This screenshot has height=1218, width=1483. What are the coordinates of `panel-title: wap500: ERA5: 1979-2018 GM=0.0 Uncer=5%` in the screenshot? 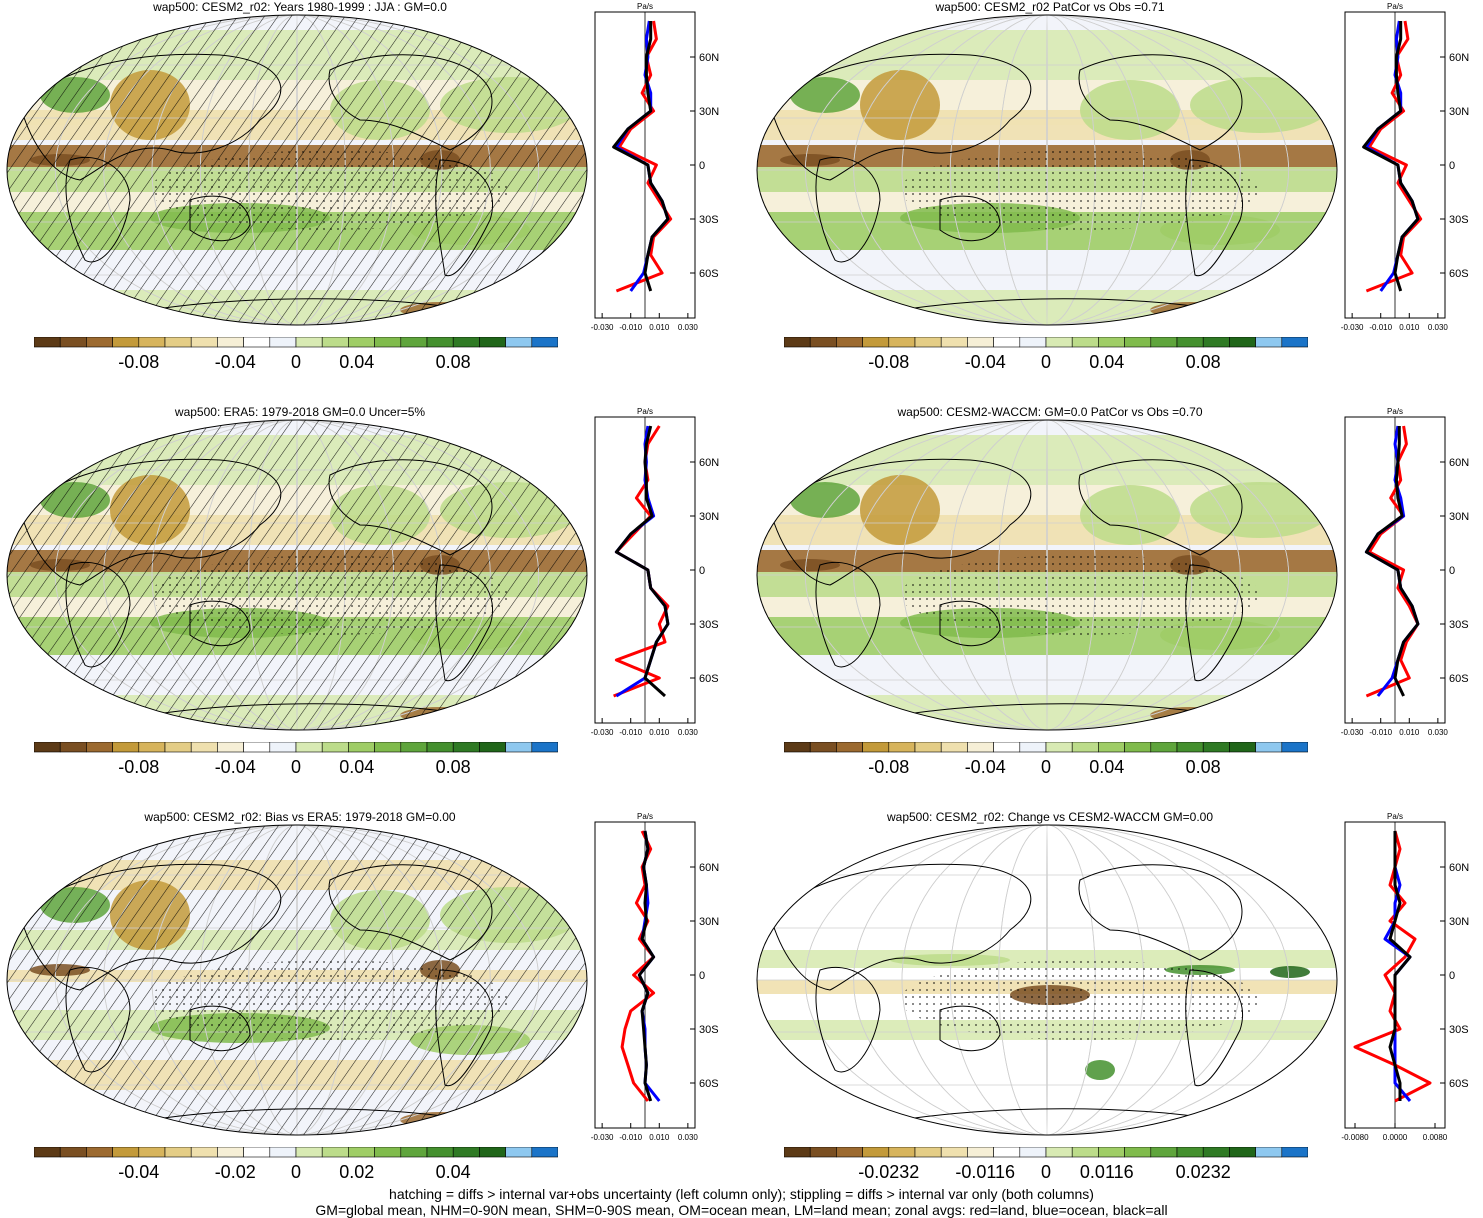 It's located at (300, 412).